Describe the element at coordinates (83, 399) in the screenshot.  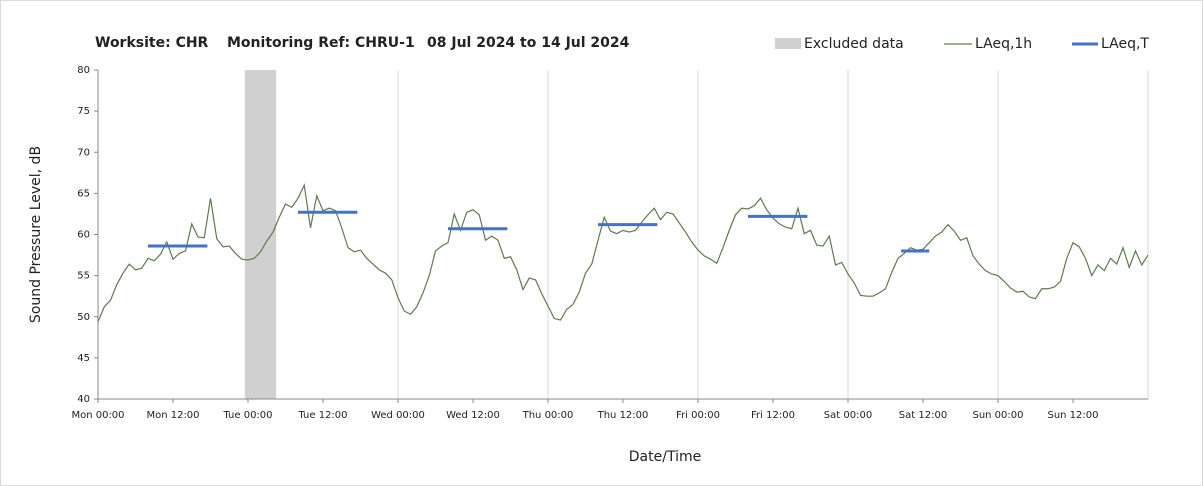
I see `y-tick-label: 40` at that location.